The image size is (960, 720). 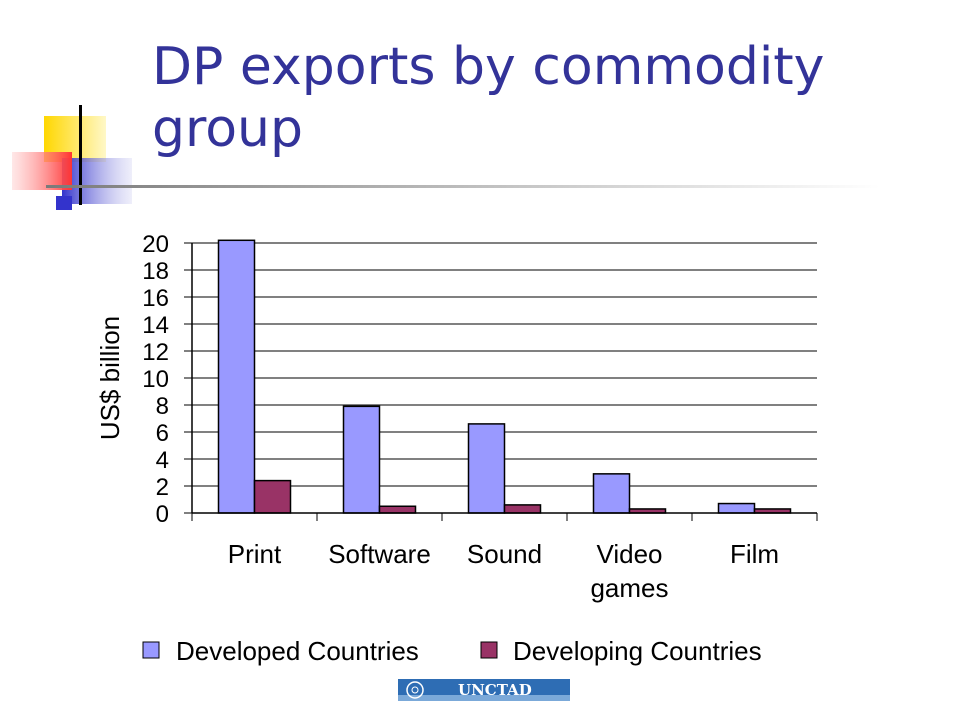 What do you see at coordinates (155, 352) in the screenshot?
I see `y-tick-label: 12` at bounding box center [155, 352].